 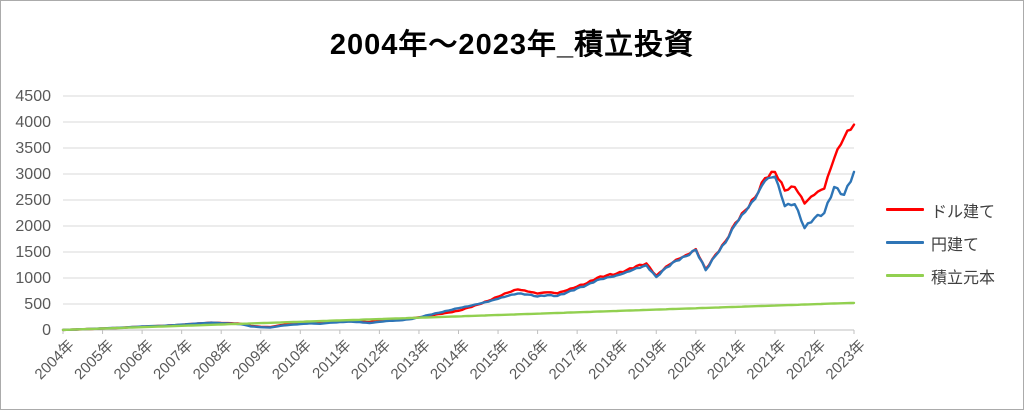 I want to click on series-principal-line, so click(x=458, y=316).